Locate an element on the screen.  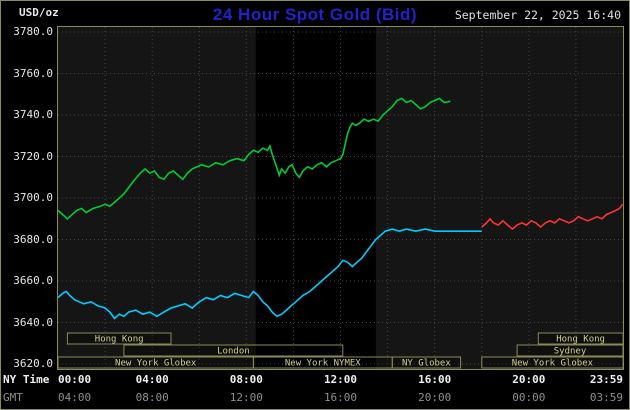
ny-time-axis-name: NY Time is located at coordinates (26, 379).